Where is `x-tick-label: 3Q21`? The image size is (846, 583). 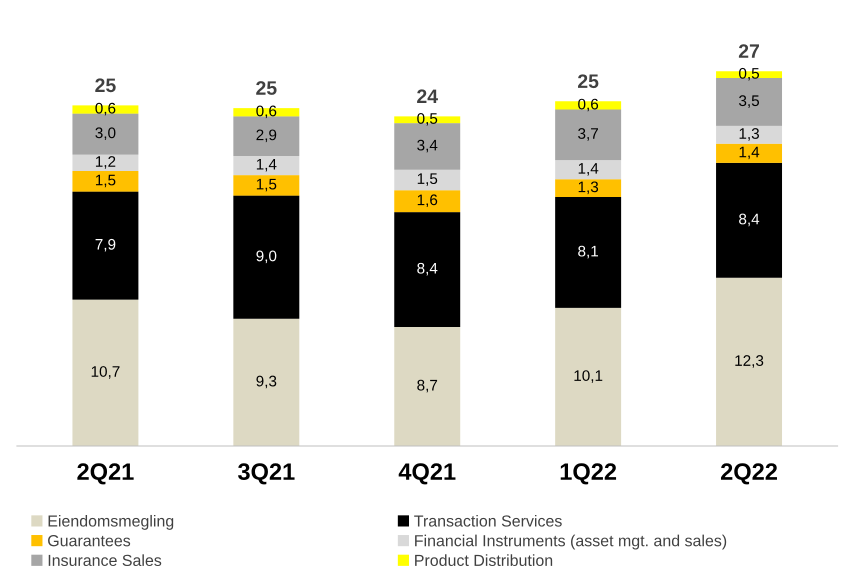 x-tick-label: 3Q21 is located at coordinates (266, 473).